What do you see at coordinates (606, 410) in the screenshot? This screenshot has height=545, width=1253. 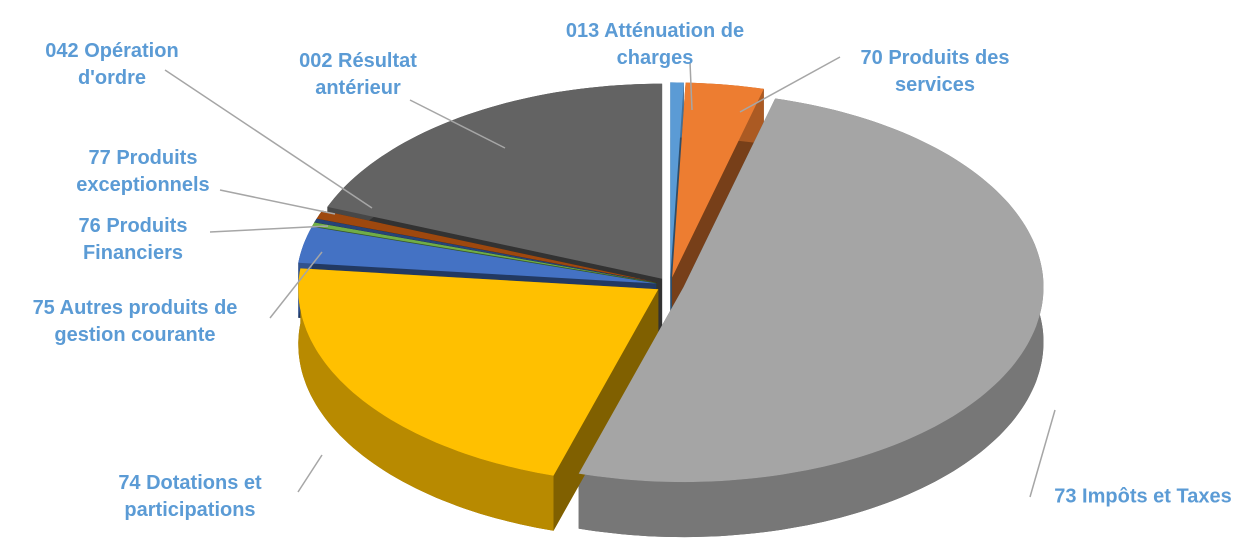 I see `slice-radial-wall` at bounding box center [606, 410].